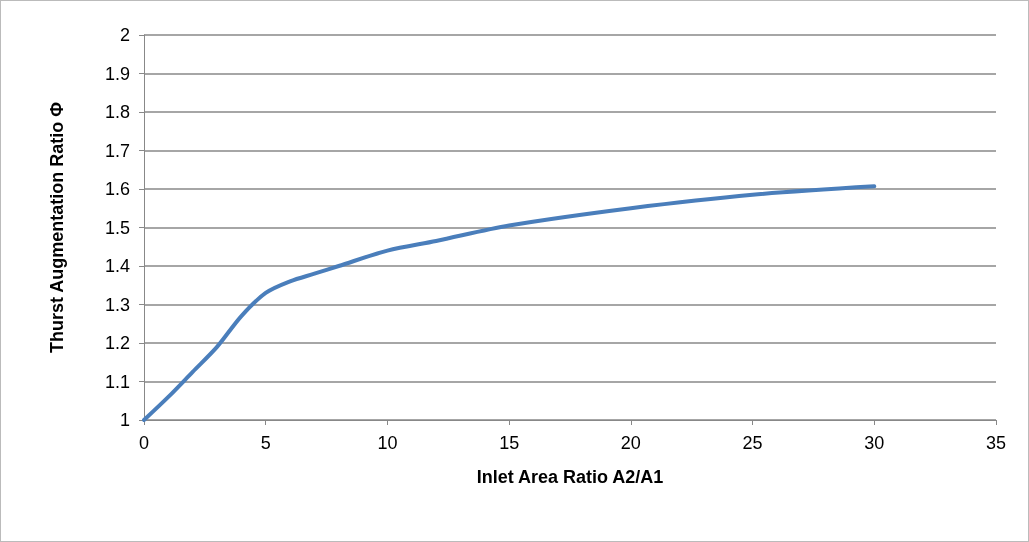  What do you see at coordinates (630, 443) in the screenshot?
I see `x-tick-label: 20` at bounding box center [630, 443].